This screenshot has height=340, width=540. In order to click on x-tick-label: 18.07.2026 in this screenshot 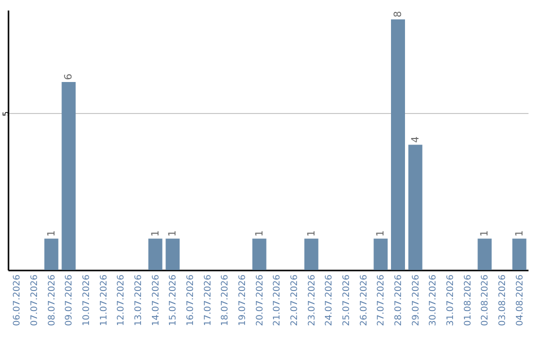, I will do `click(225, 300)`.